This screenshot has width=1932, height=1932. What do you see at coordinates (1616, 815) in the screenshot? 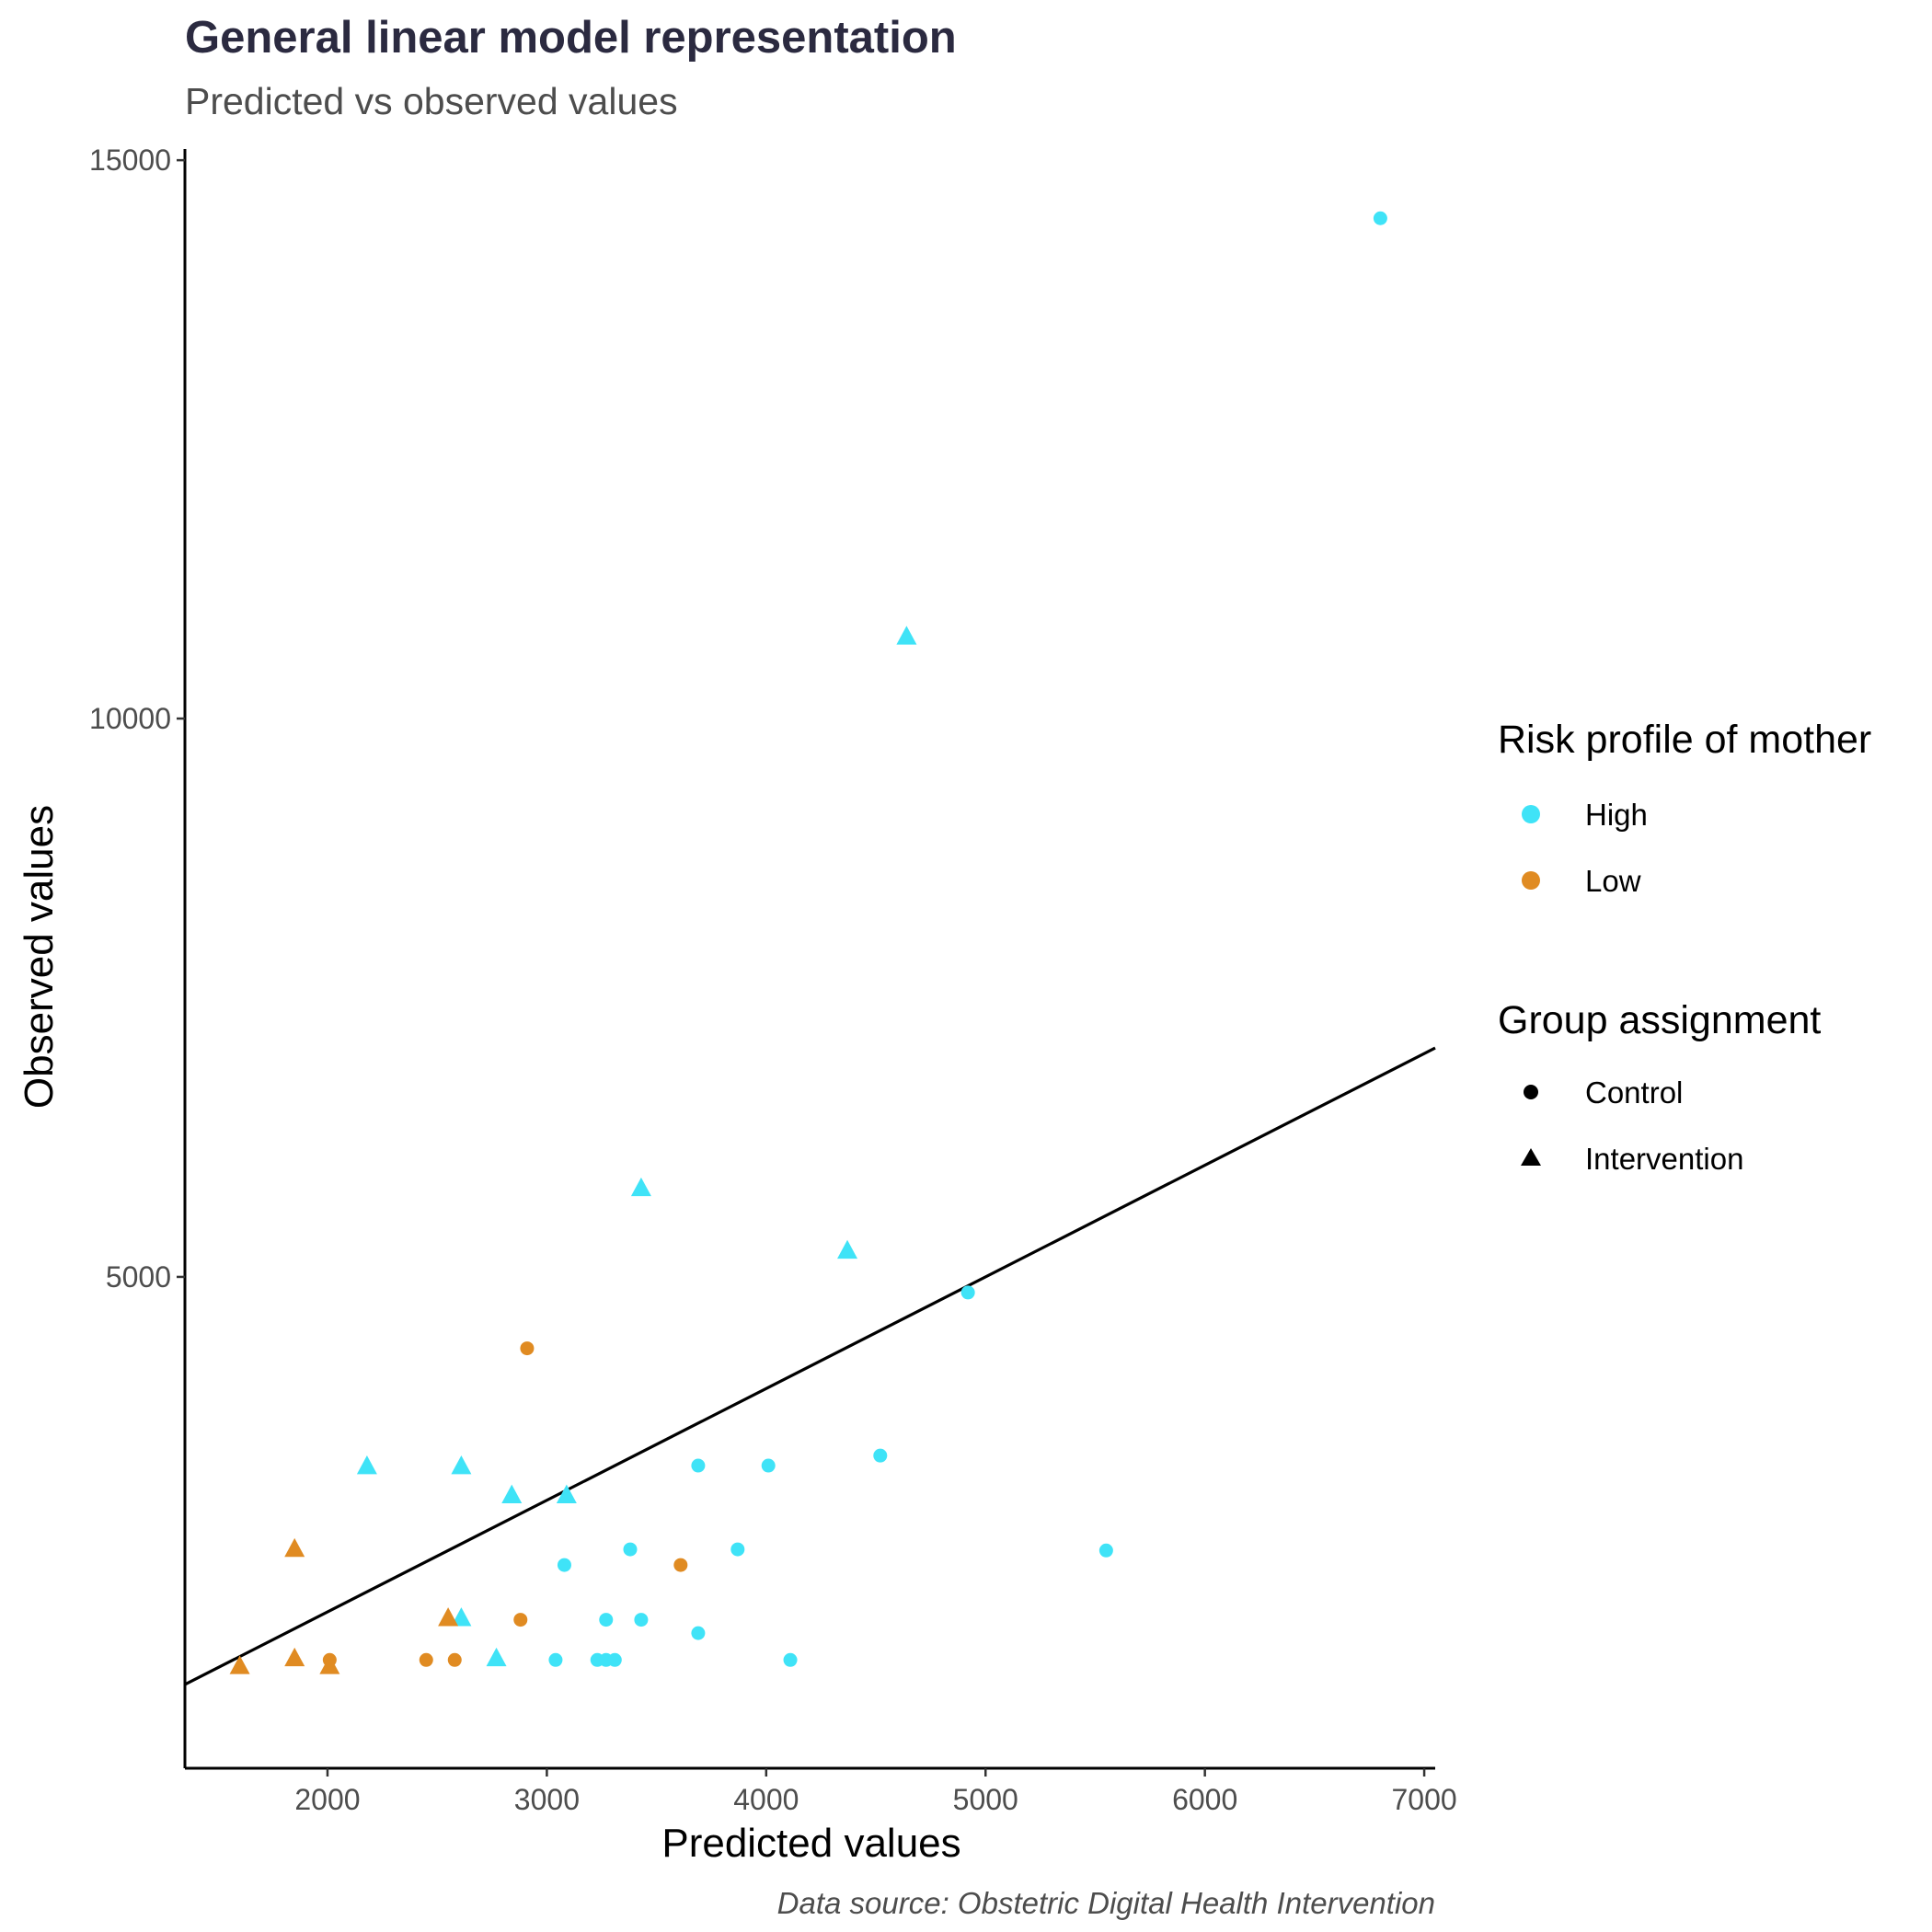
I see `legend-high-label: High` at bounding box center [1616, 815].